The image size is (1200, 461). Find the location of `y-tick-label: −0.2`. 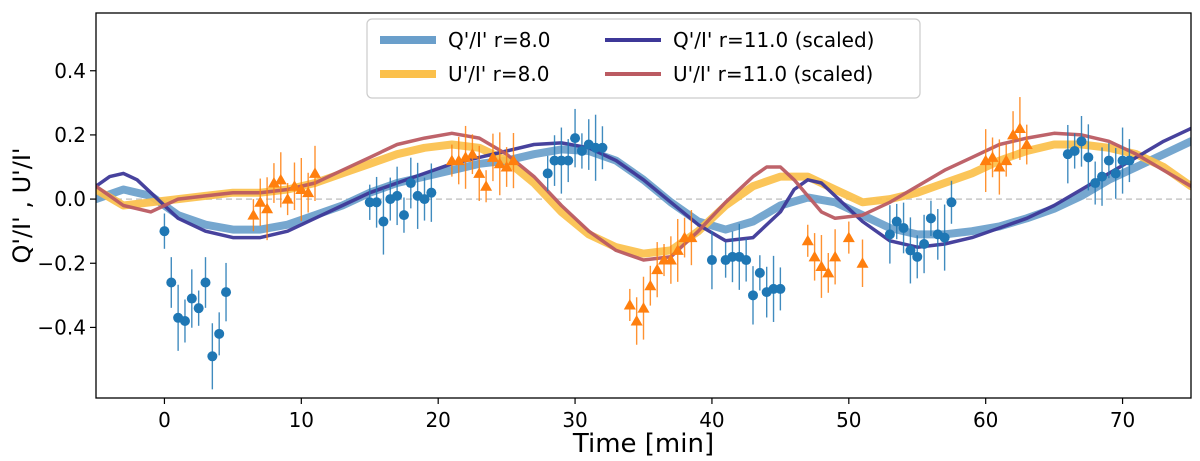

y-tick-label: −0.2 is located at coordinates (61, 263).